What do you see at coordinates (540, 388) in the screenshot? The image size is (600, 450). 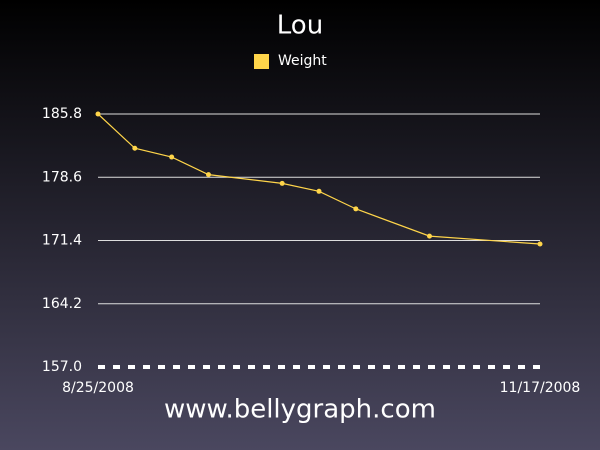 I see `x-tick-label: 11/17/2008` at bounding box center [540, 388].